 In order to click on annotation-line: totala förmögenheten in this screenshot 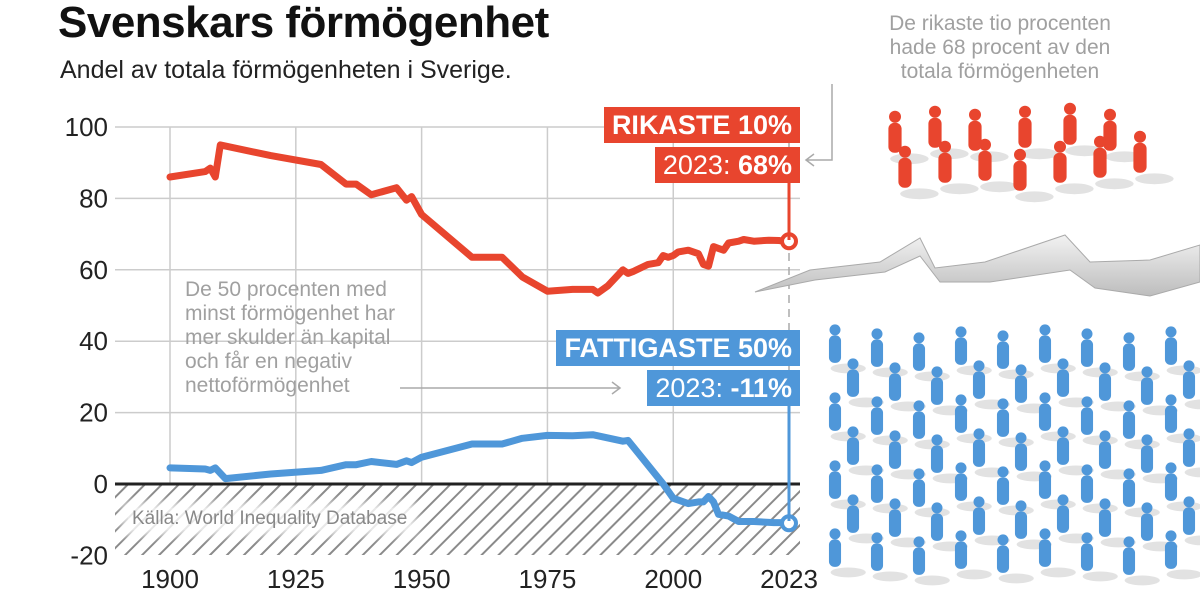, I will do `click(1000, 71)`.